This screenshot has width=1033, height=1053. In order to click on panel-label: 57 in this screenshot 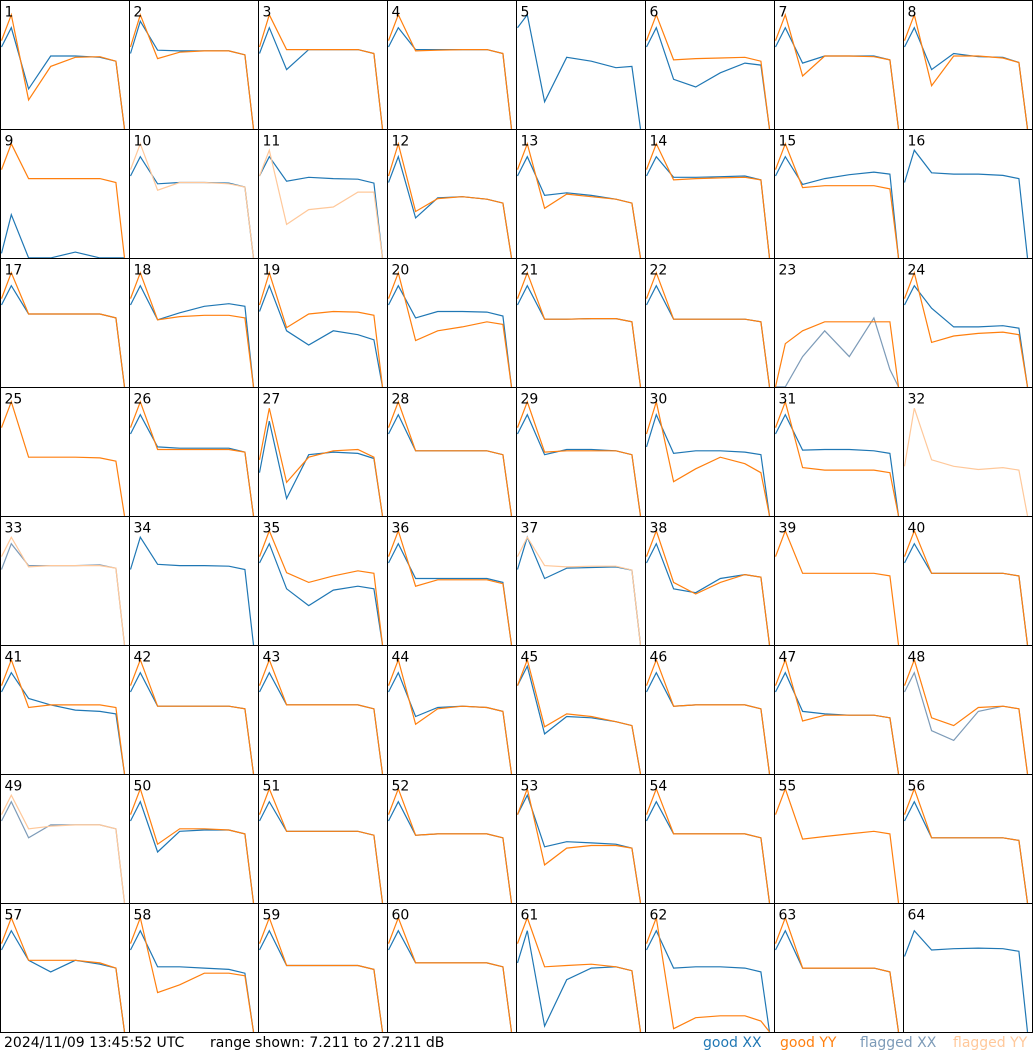, I will do `click(14, 916)`.